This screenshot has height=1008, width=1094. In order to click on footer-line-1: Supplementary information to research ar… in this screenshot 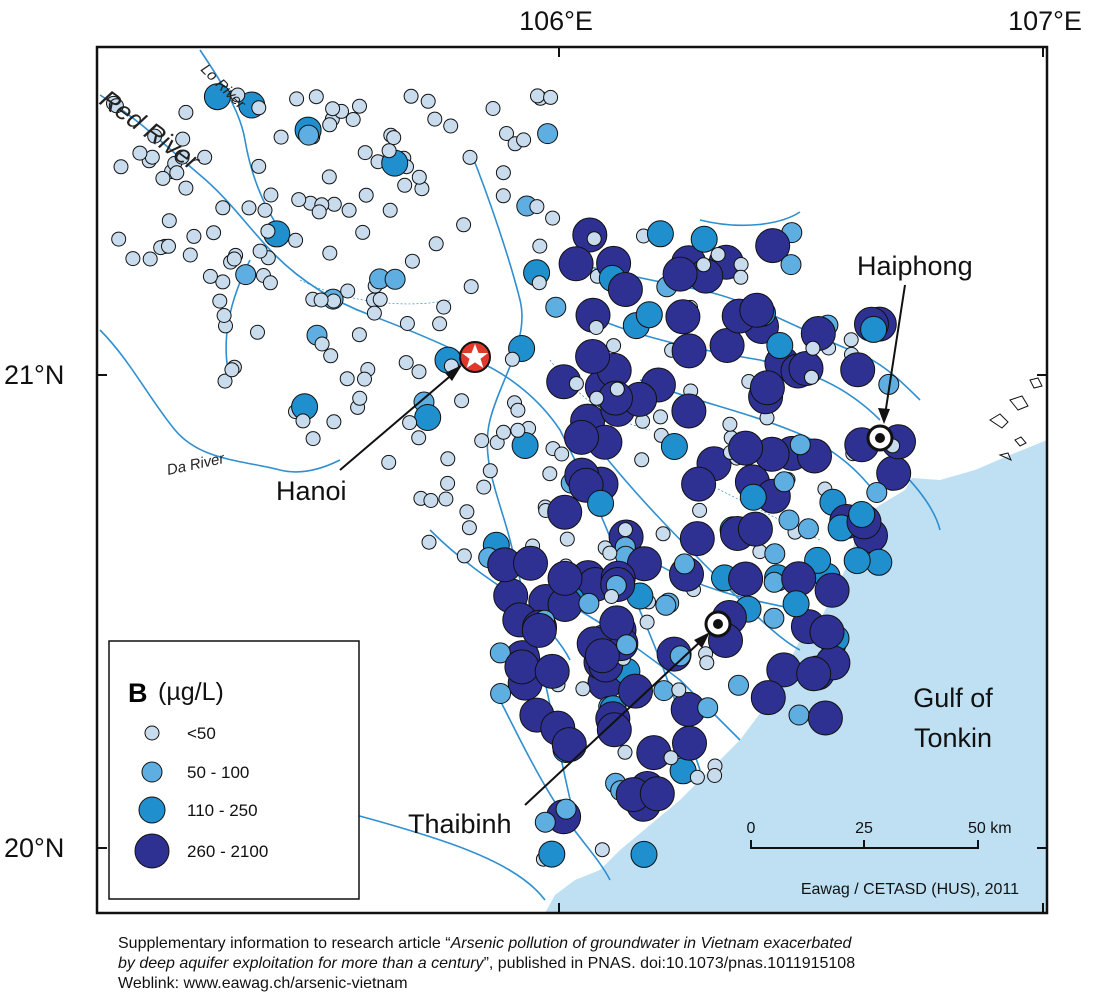, I will do `click(598, 944)`.